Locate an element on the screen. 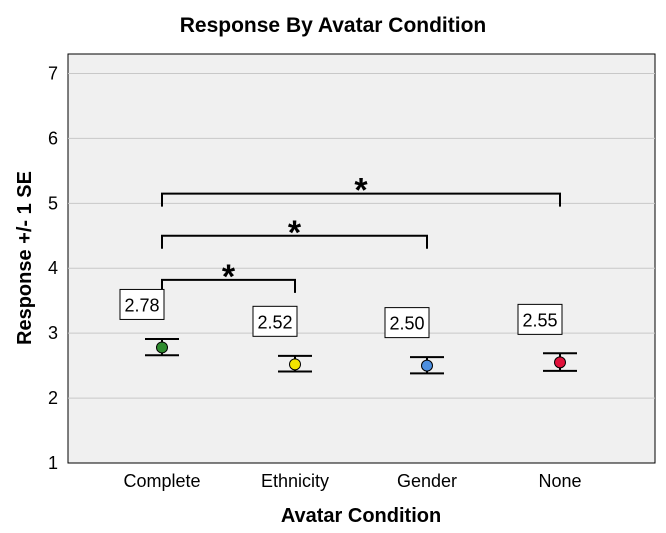  data-labels: 2.78 2.52 2.50 2.55 is located at coordinates (341, 313).